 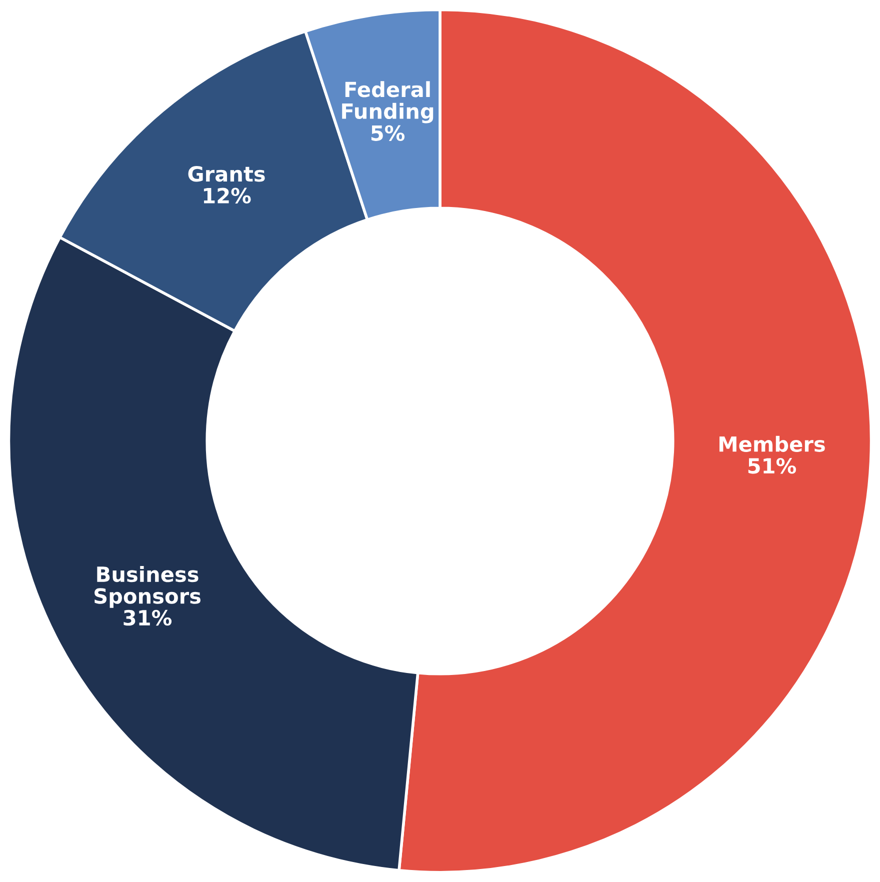 I want to click on slice-label: Business Sponsors, so click(x=147, y=587).